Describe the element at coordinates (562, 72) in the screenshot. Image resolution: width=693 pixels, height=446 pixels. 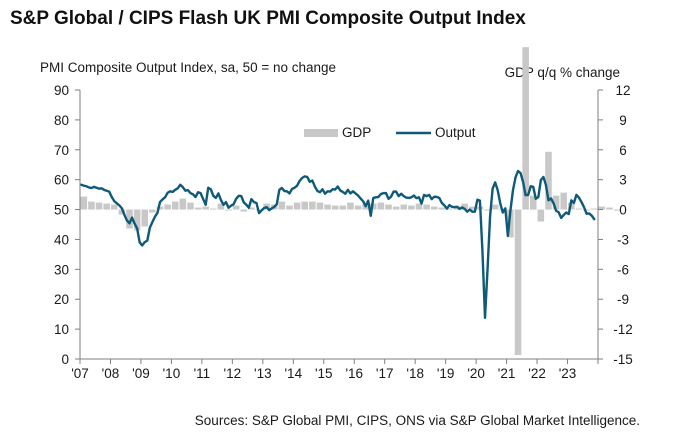
I see `right-axis-title: GDP q/q % change` at that location.